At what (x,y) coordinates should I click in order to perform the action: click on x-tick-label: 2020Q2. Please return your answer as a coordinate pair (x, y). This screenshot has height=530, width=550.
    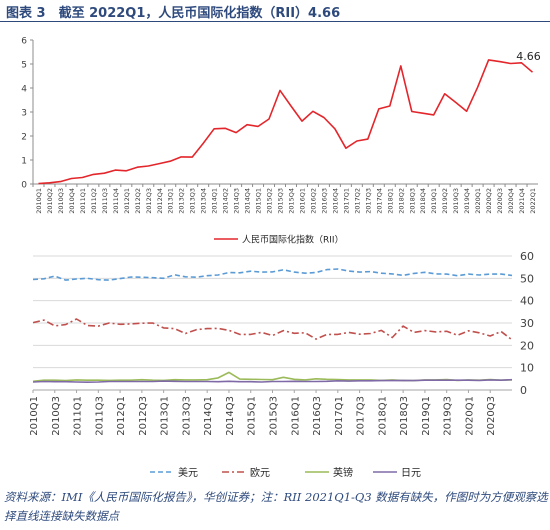
    Looking at the image, I should click on (489, 201).